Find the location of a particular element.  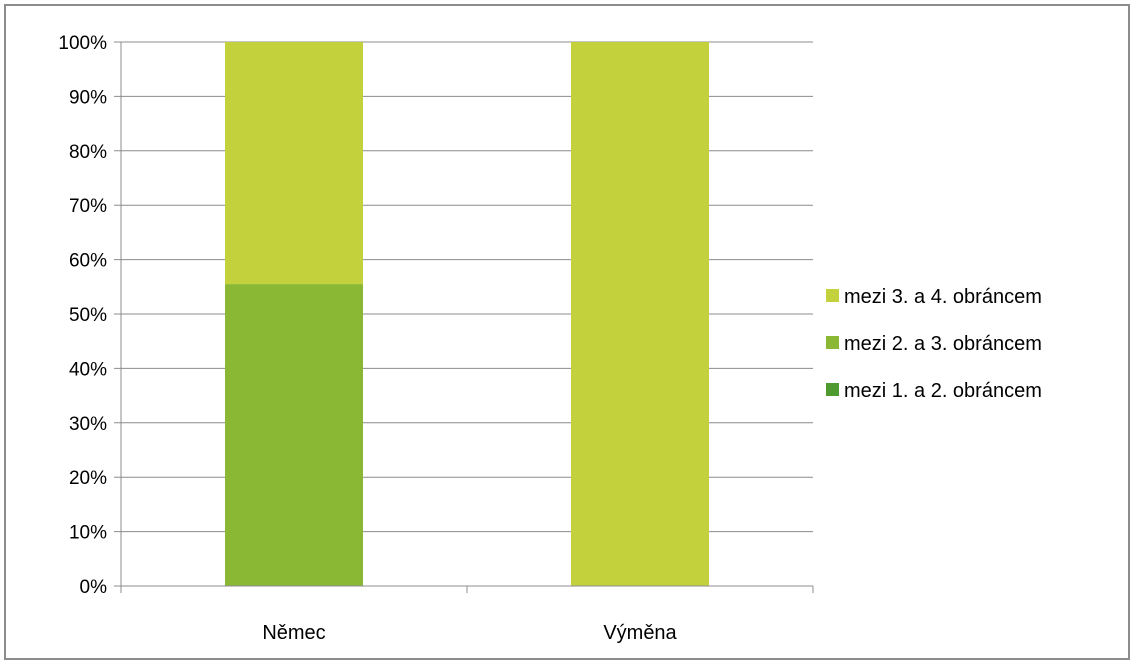

x-category-label: Němec is located at coordinates (293, 633).